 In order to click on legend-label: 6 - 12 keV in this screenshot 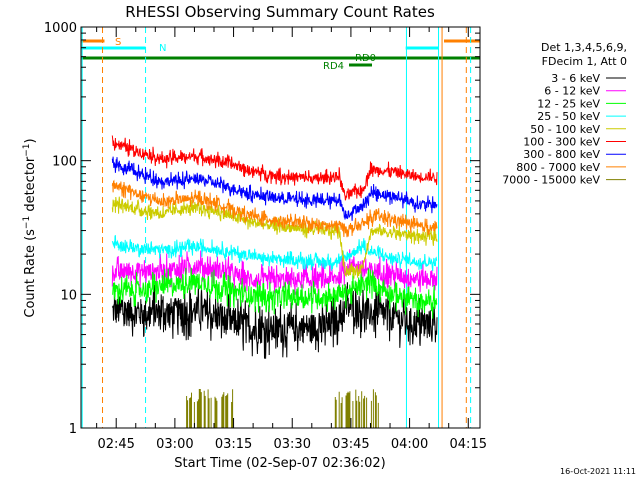, I will do `click(572, 91)`.